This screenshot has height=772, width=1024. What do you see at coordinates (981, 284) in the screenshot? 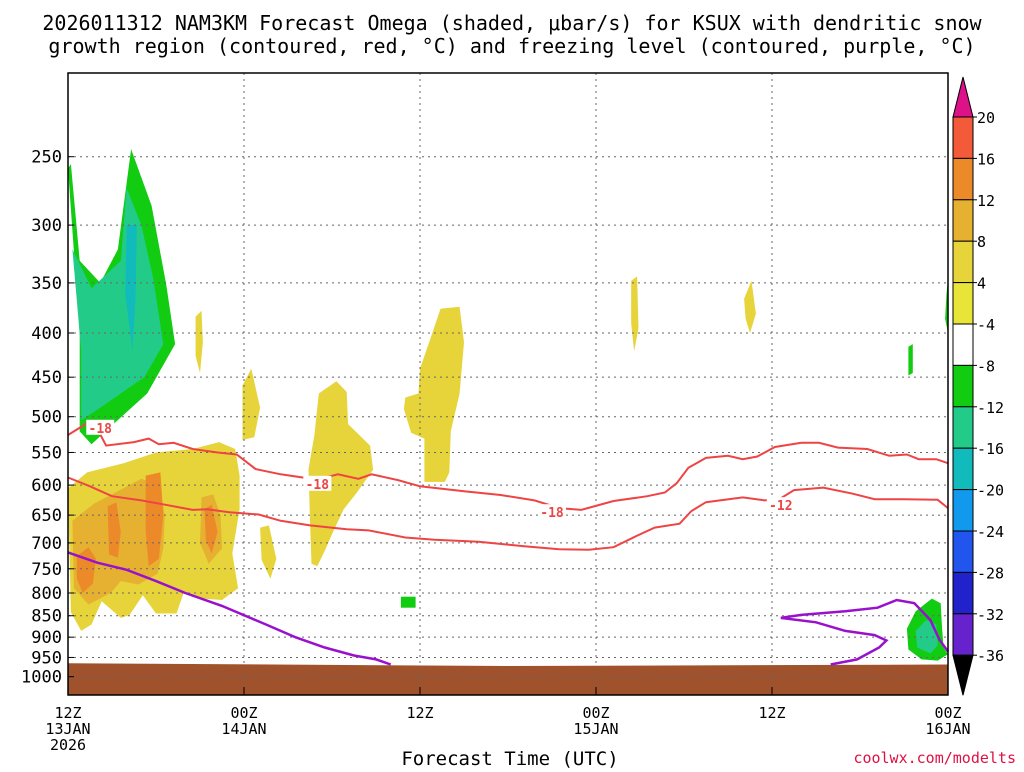
I see `colorbar-label: 4` at bounding box center [981, 284].